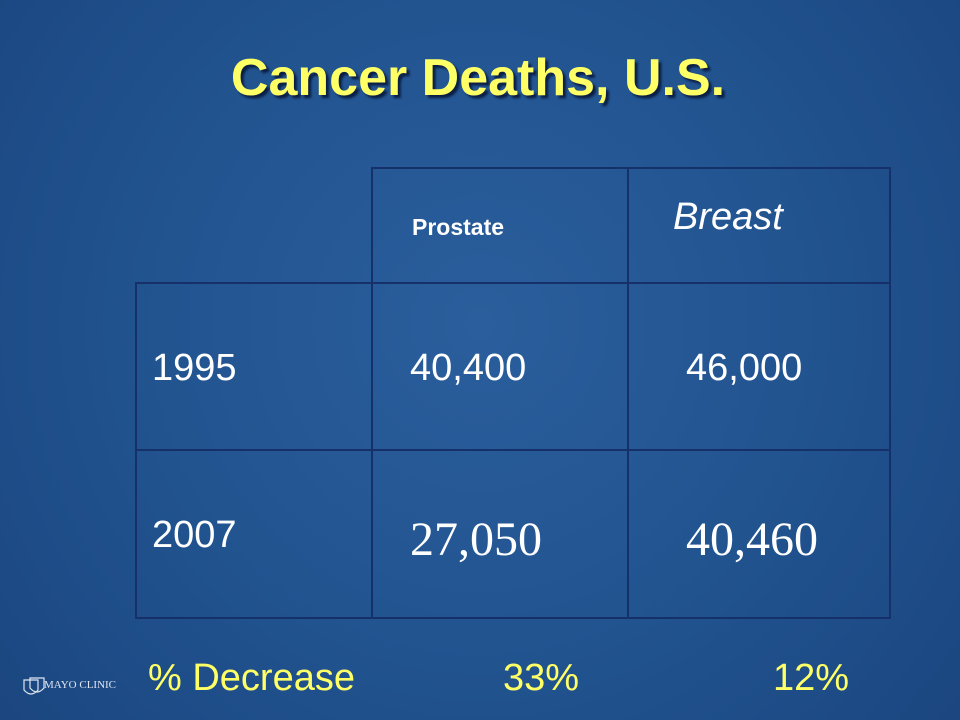 This screenshot has width=960, height=720. What do you see at coordinates (744, 368) in the screenshot?
I see `cell: 46,000` at bounding box center [744, 368].